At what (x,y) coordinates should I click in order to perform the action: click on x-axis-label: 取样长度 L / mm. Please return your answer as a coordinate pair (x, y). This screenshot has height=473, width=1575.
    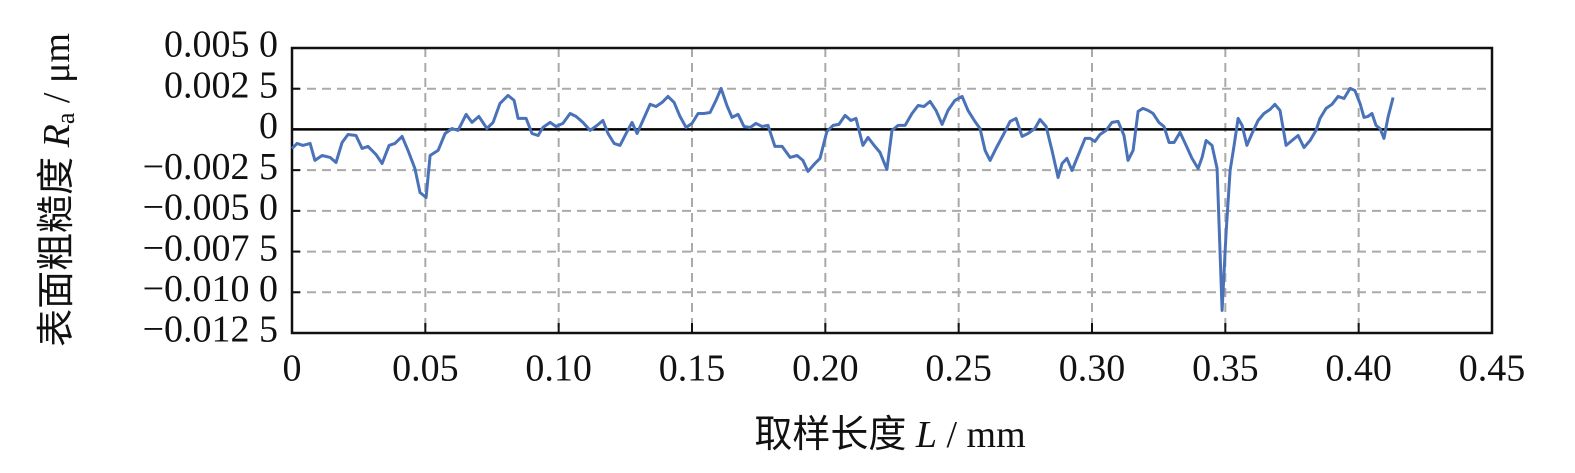
    Looking at the image, I should click on (889, 435).